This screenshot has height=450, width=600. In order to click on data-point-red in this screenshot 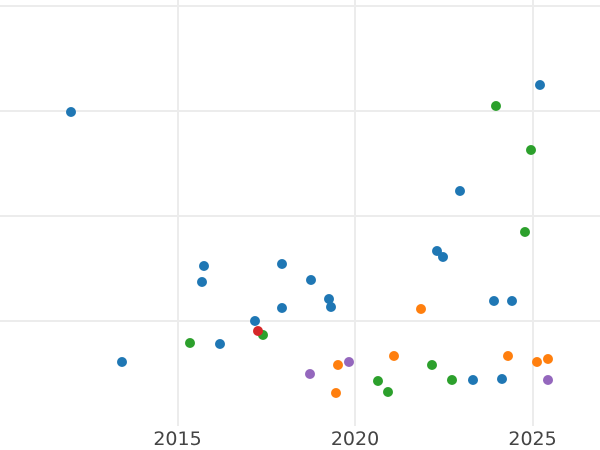, I will do `click(258, 331)`.